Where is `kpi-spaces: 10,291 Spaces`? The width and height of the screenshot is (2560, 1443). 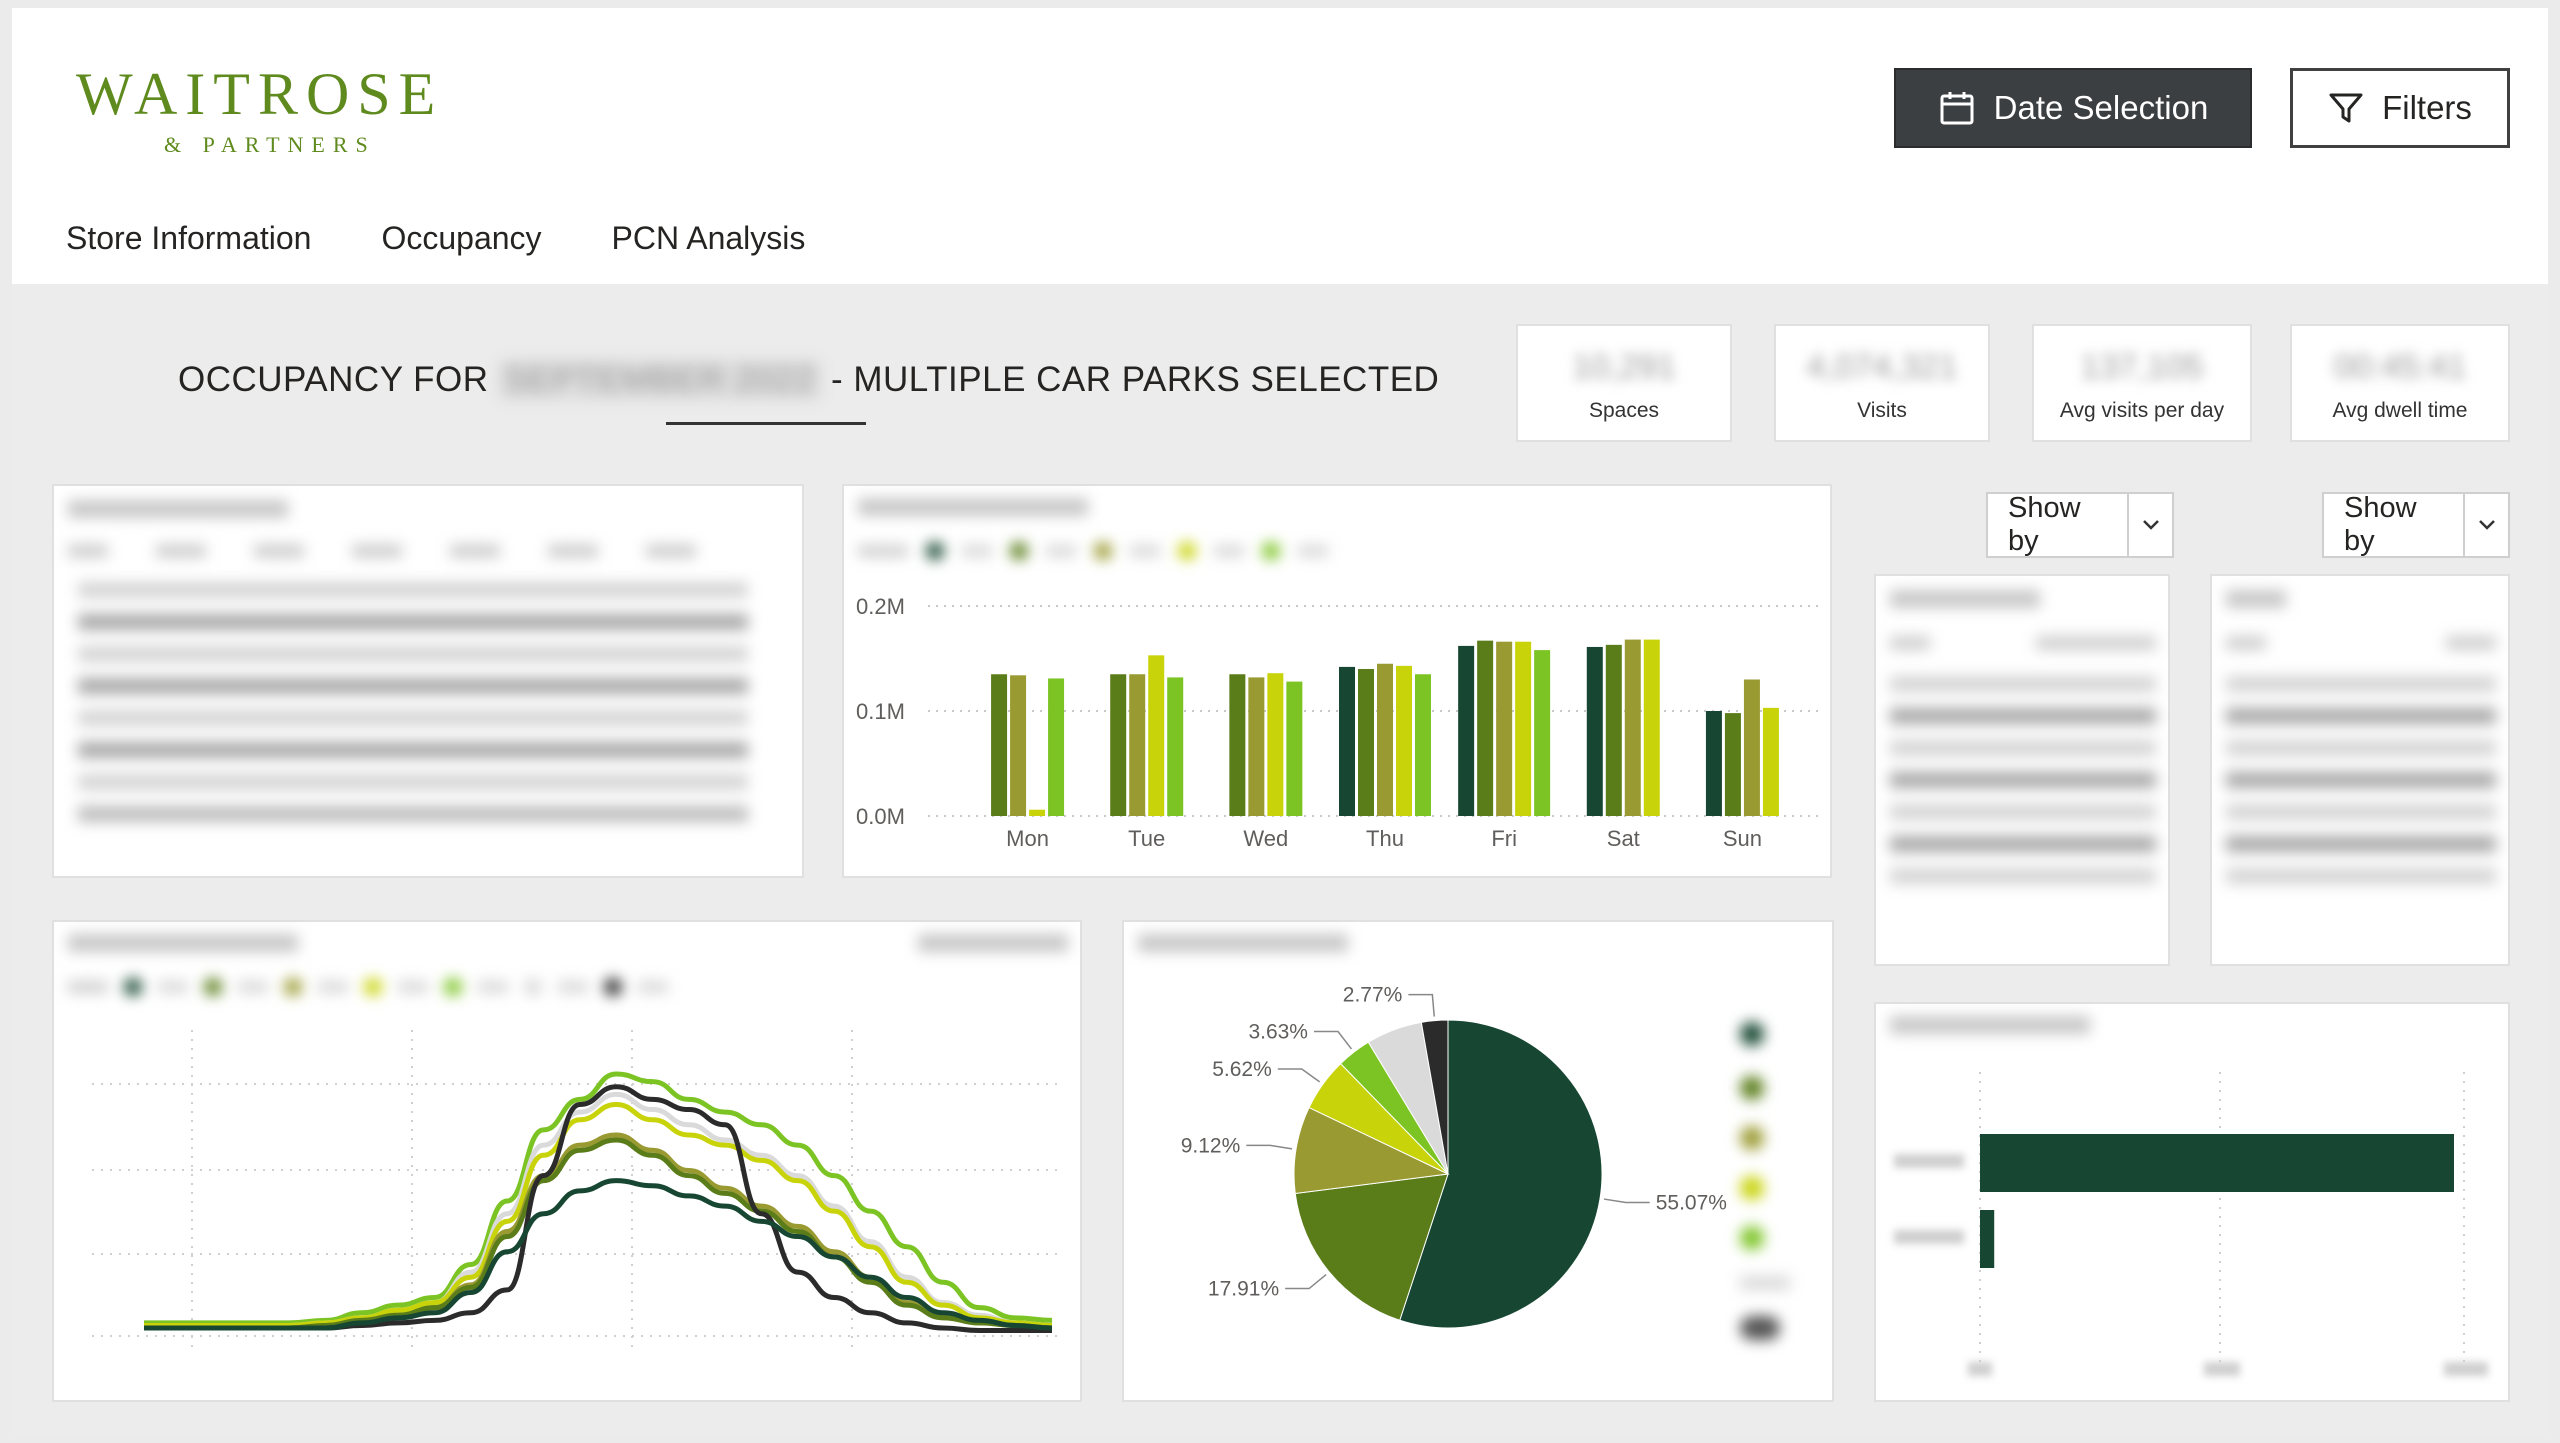
kpi-spaces: 10,291 Spaces is located at coordinates (1624, 383).